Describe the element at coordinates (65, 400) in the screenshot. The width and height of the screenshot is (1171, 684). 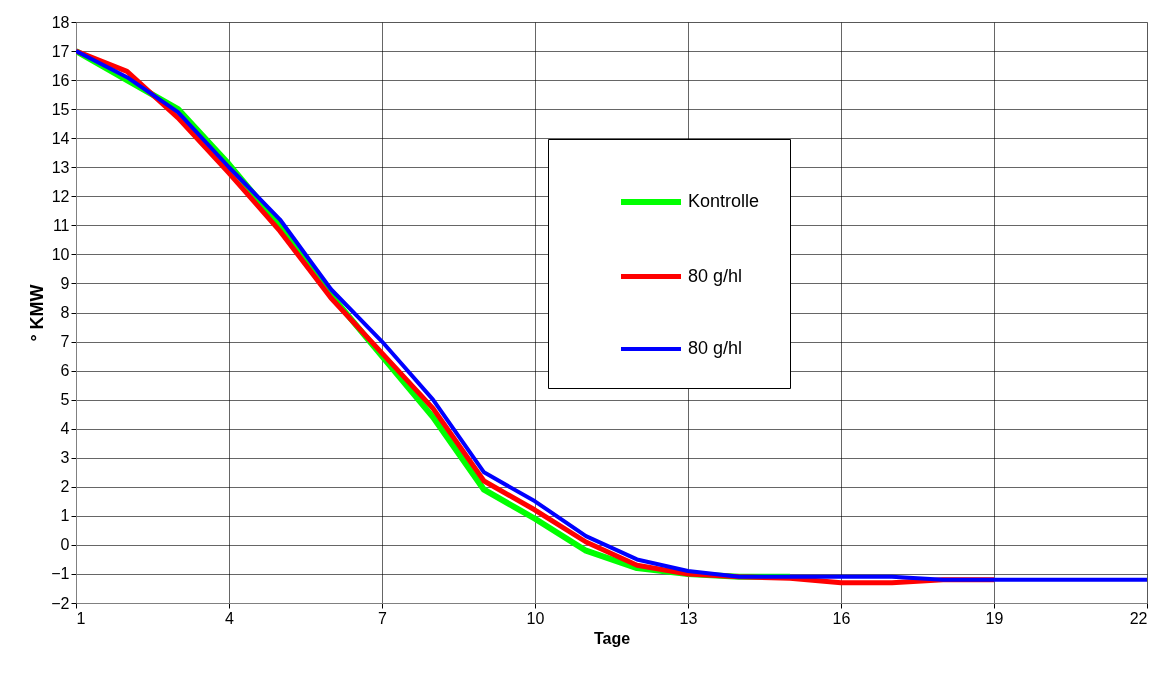
I see `y-tick-label: 5` at that location.